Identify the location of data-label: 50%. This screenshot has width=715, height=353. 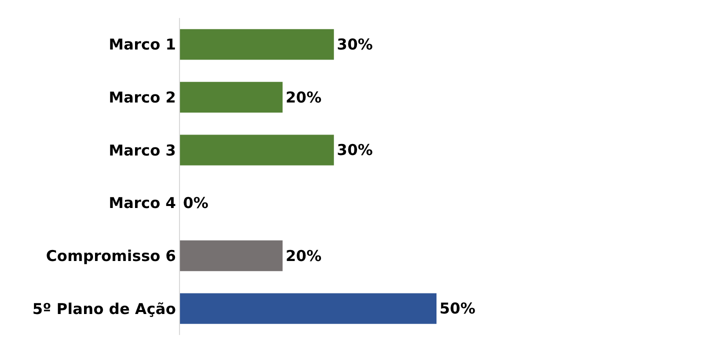
(458, 309).